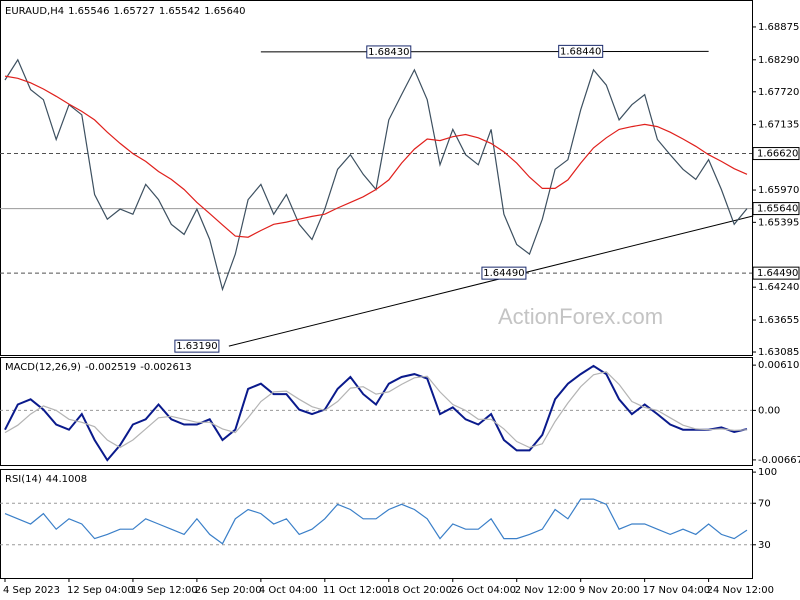 Image resolution: width=800 pixels, height=600 pixels. I want to click on x-tick-label: 26 Sep 20:00, so click(228, 590).